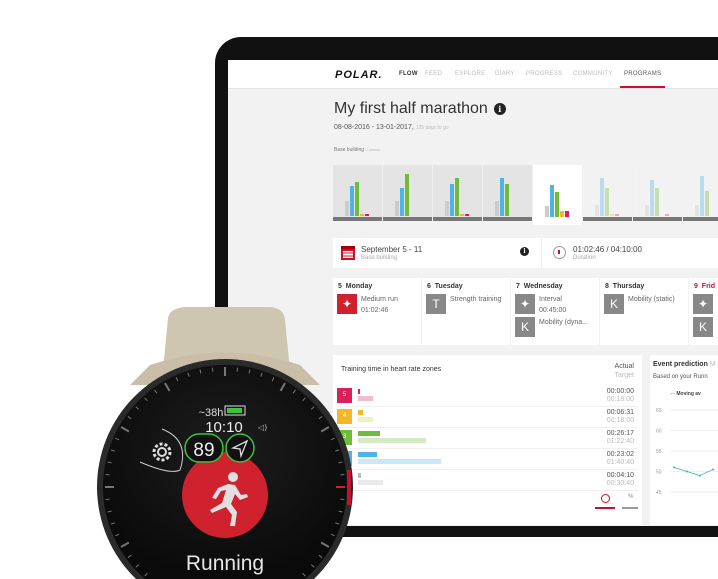 The height and width of the screenshot is (579, 718). Describe the element at coordinates (348, 253) in the screenshot. I see `calendar-icon` at that location.